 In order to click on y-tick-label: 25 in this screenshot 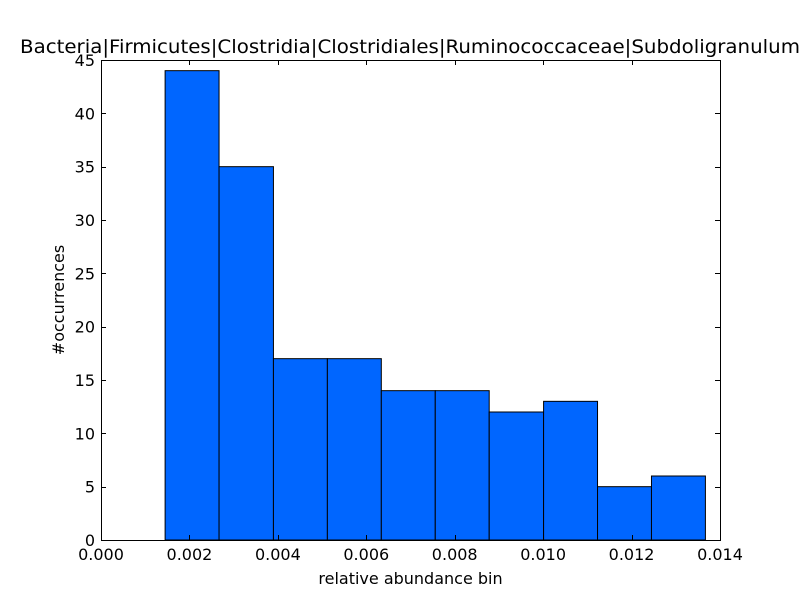, I will do `click(85, 273)`.